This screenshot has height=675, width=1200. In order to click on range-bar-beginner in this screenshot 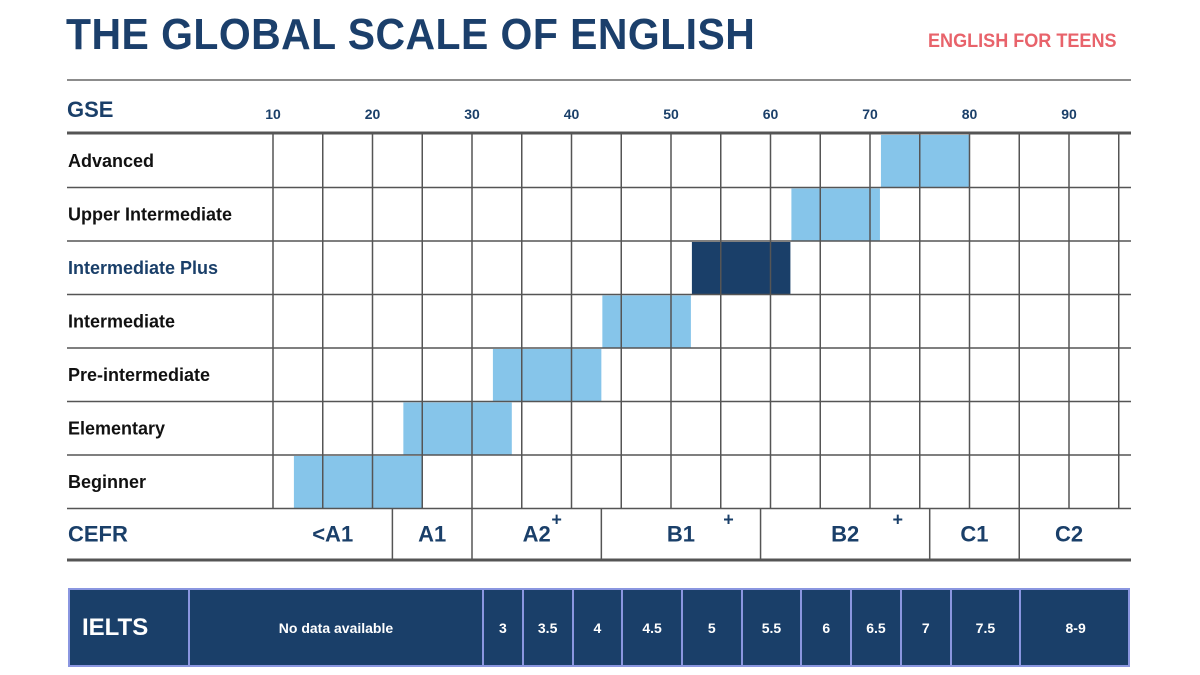, I will do `click(358, 482)`.